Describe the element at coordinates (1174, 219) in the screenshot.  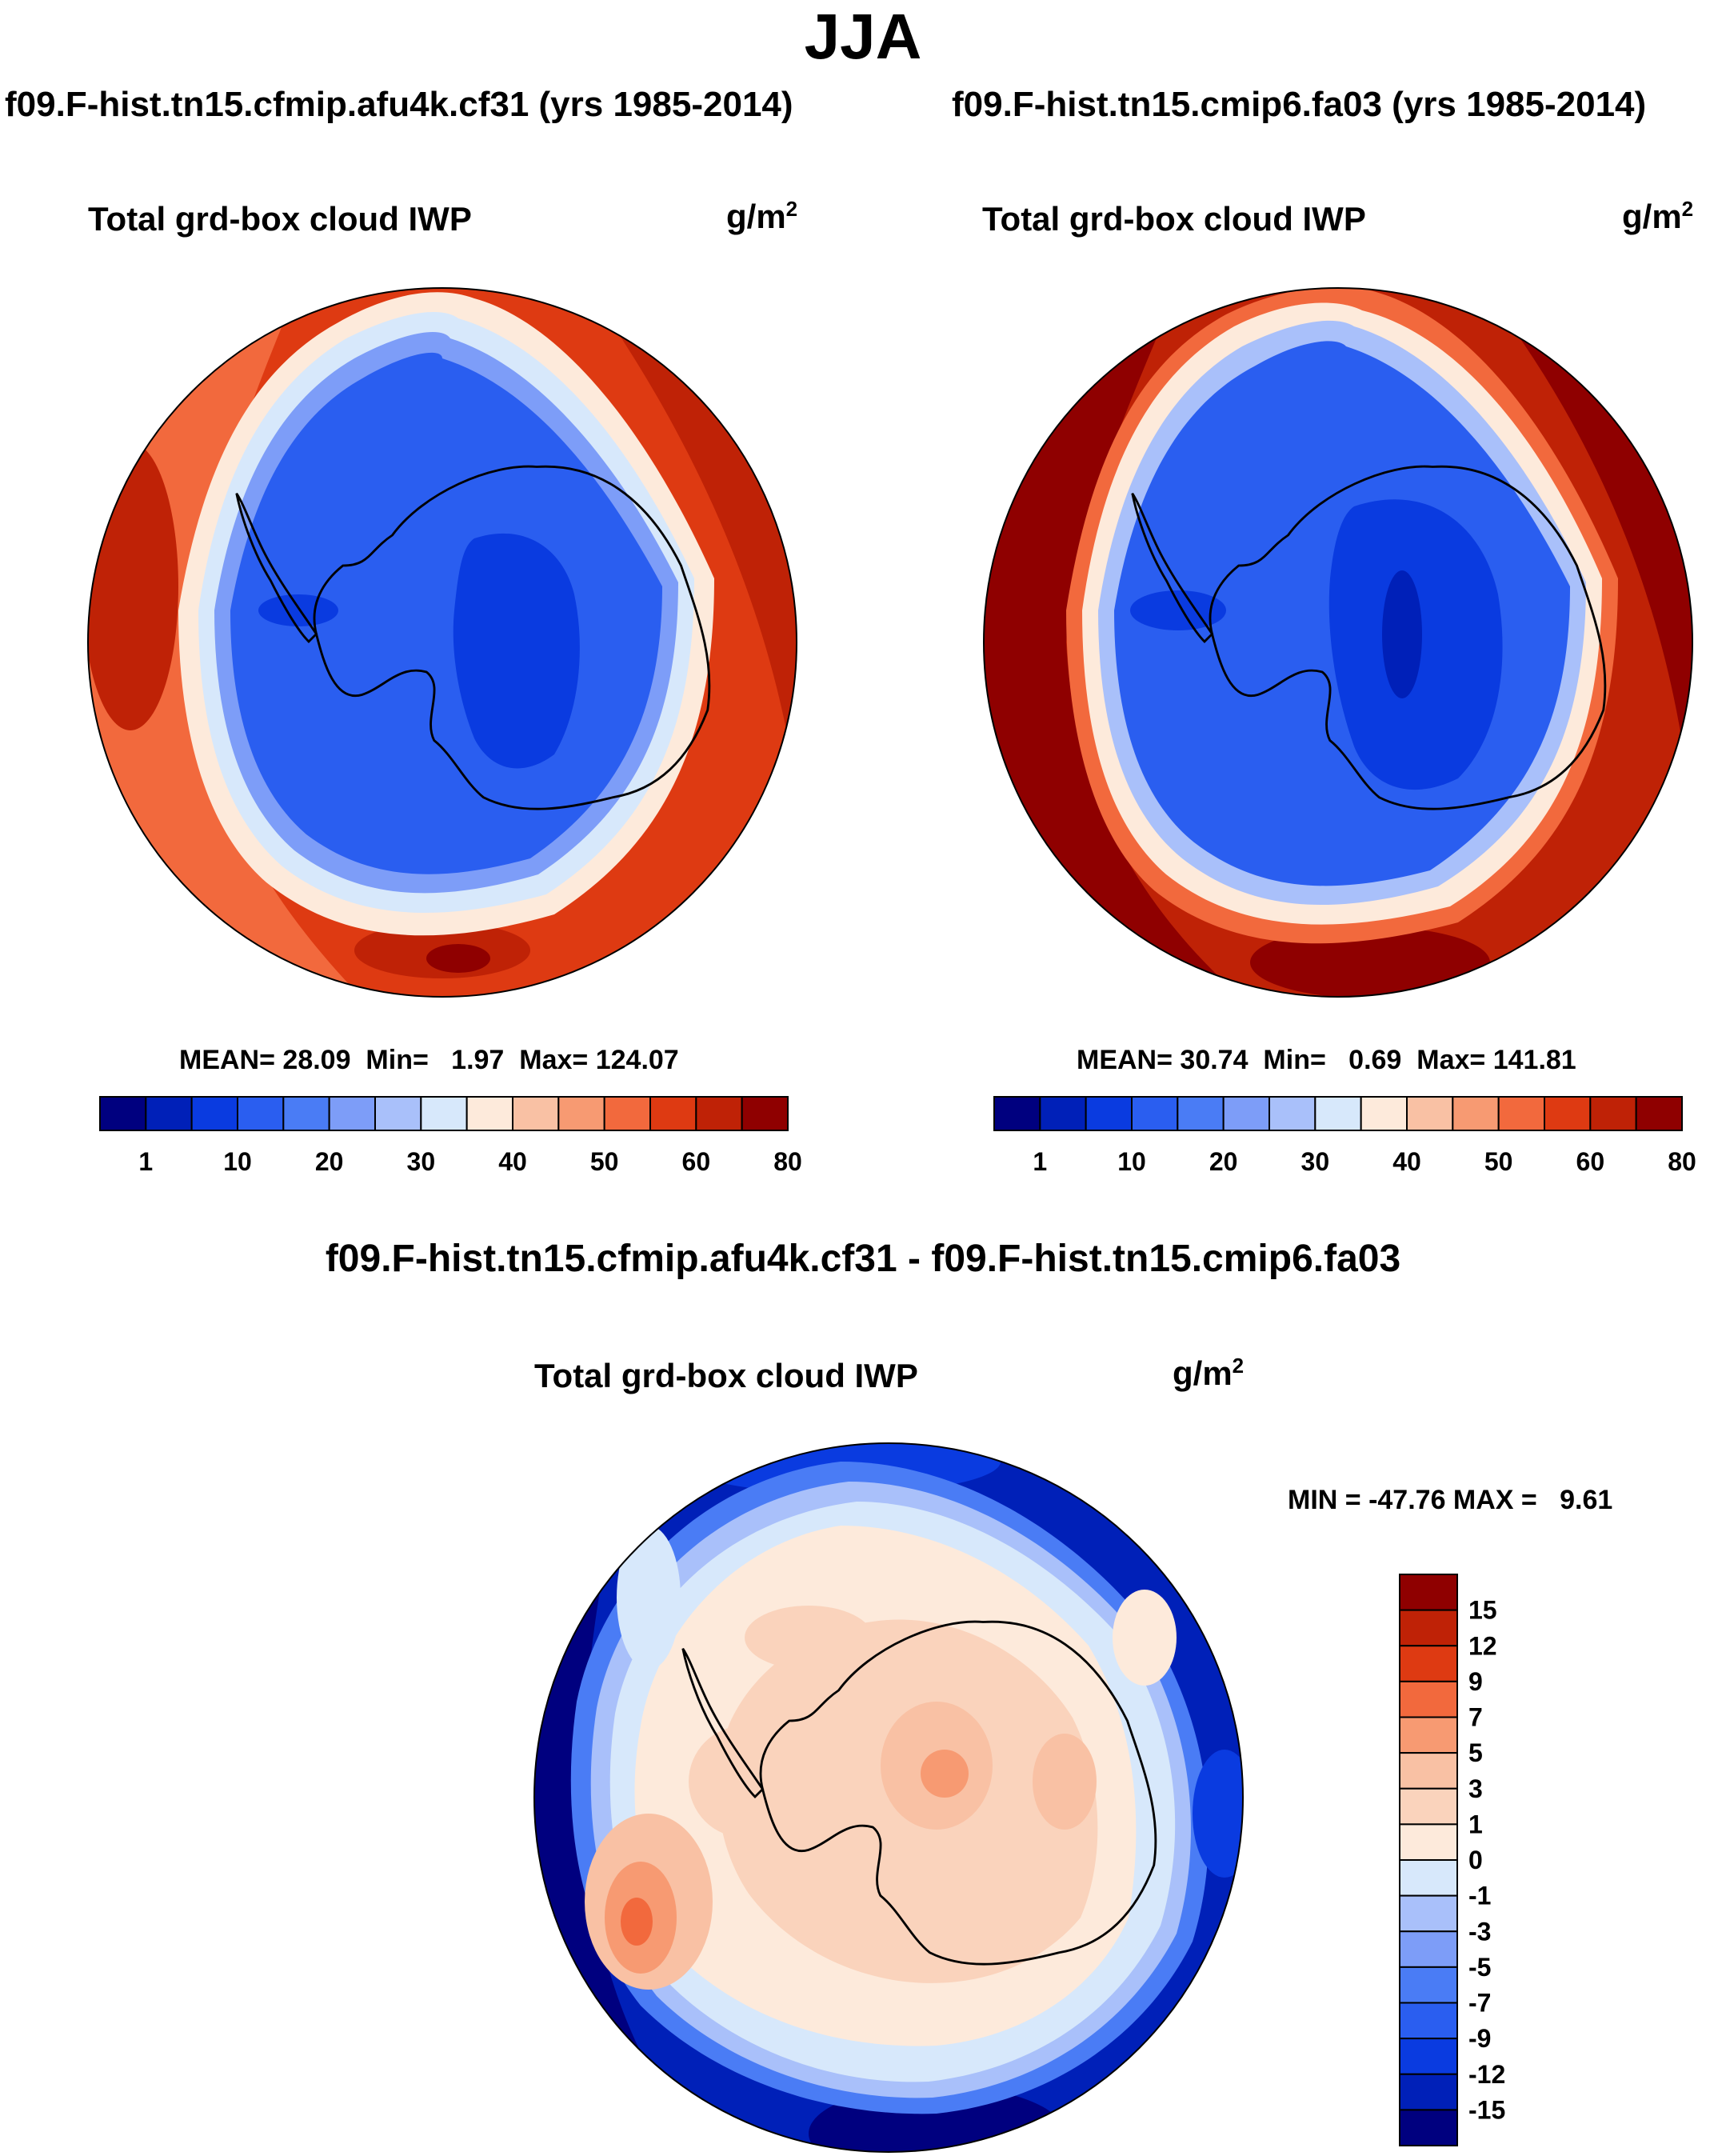
I see `panel2-variable-title: Total grd-box cloud IWP` at that location.